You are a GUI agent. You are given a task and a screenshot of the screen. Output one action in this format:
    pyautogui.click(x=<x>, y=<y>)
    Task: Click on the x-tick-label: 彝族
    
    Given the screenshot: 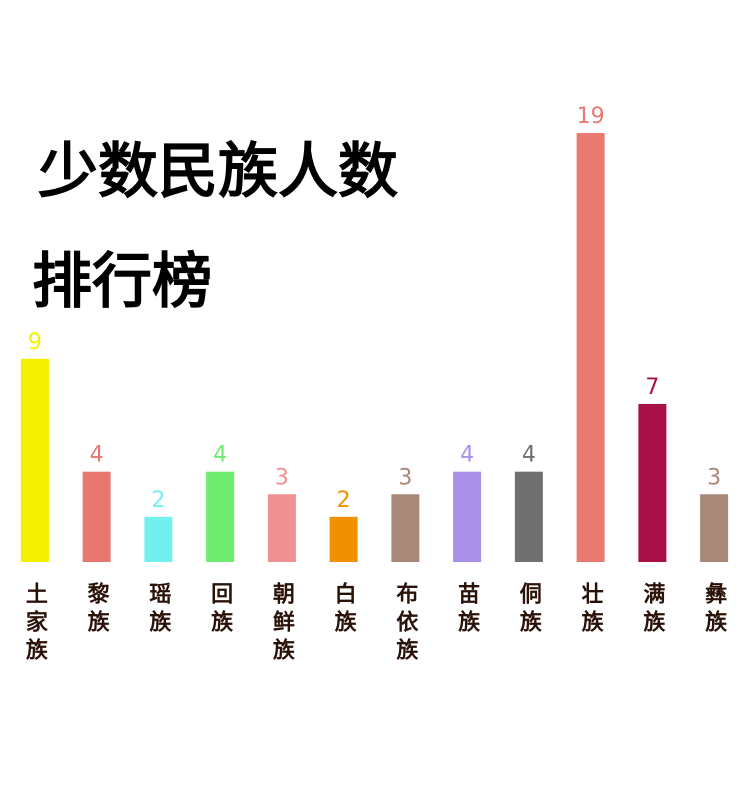 What is the action you would take?
    pyautogui.click(x=714, y=609)
    